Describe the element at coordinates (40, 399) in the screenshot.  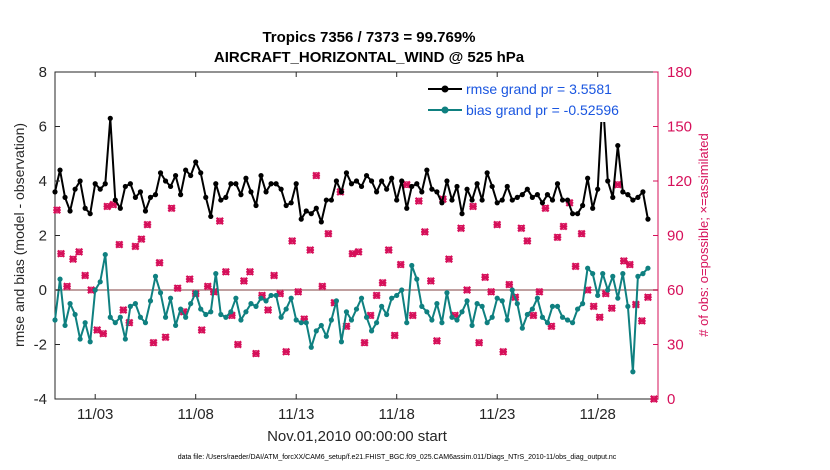
I see `y-tick-label: -4` at that location.